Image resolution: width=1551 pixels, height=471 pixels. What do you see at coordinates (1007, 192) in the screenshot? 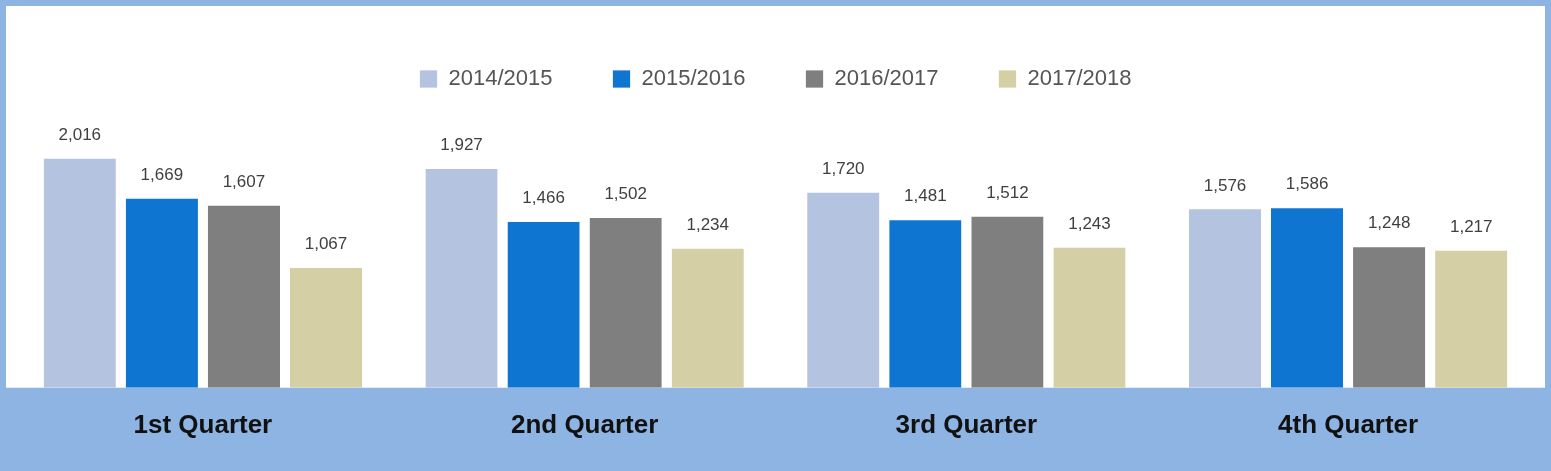
I see `data-label: 1,512` at bounding box center [1007, 192].